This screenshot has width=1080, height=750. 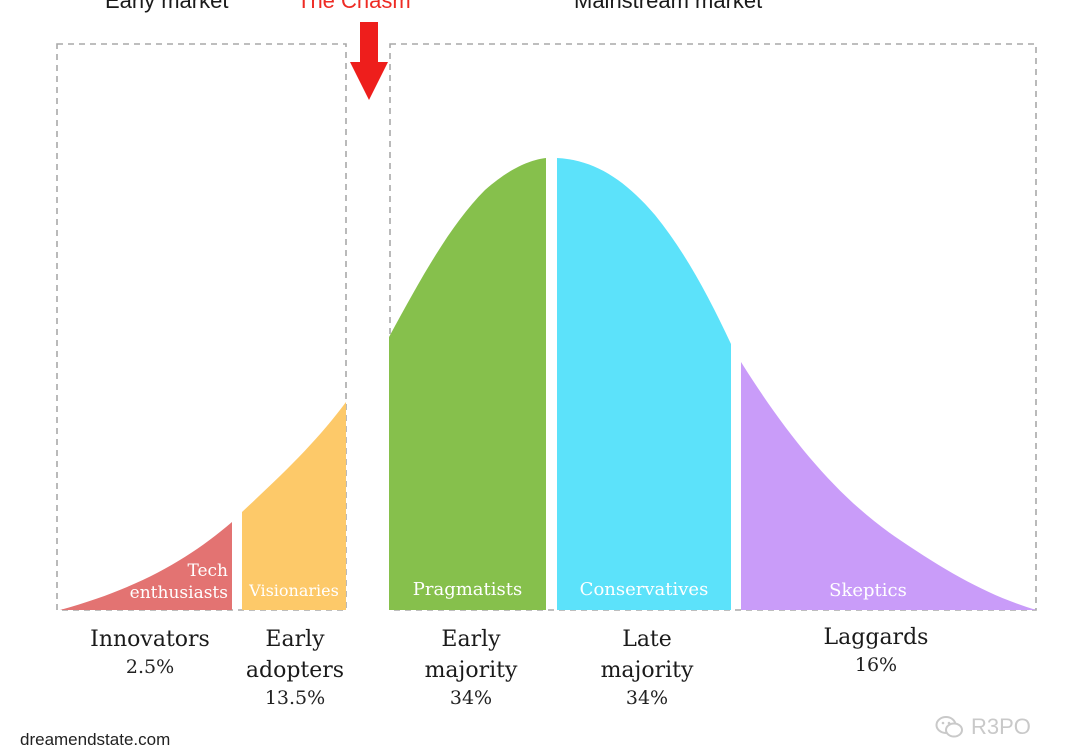 I want to click on category-line: Late, so click(x=647, y=639).